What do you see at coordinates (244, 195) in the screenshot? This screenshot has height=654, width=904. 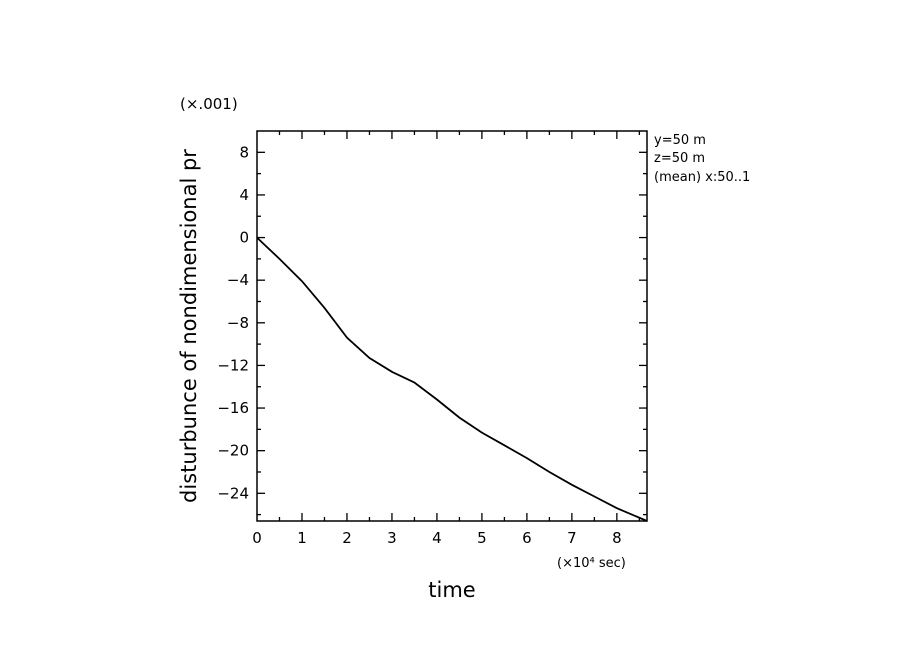 I see `y-tick-label: 4` at bounding box center [244, 195].